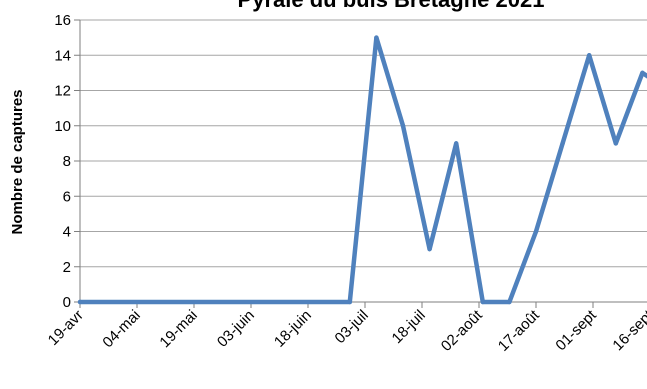 Image resolution: width=647 pixels, height=389 pixels. I want to click on x-tick-label: 03-juin, so click(236, 329).